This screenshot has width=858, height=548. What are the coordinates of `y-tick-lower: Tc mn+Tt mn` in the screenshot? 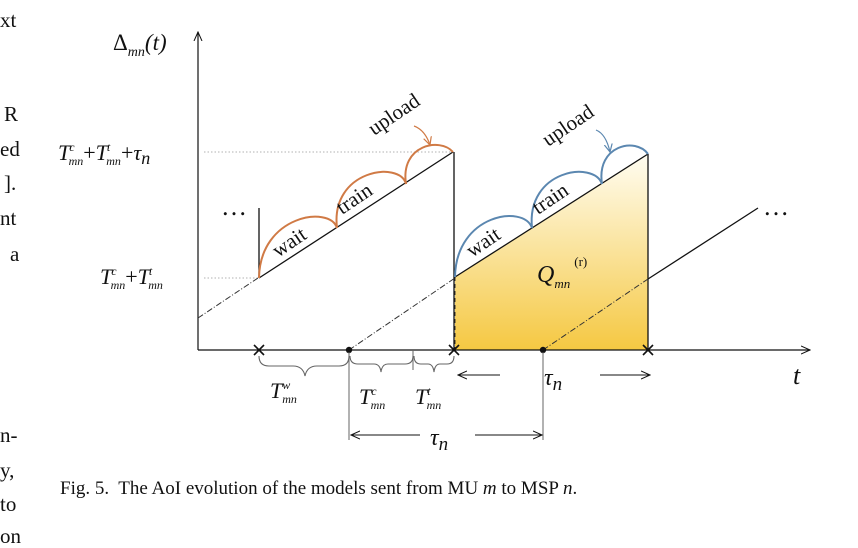 It's located at (131, 278).